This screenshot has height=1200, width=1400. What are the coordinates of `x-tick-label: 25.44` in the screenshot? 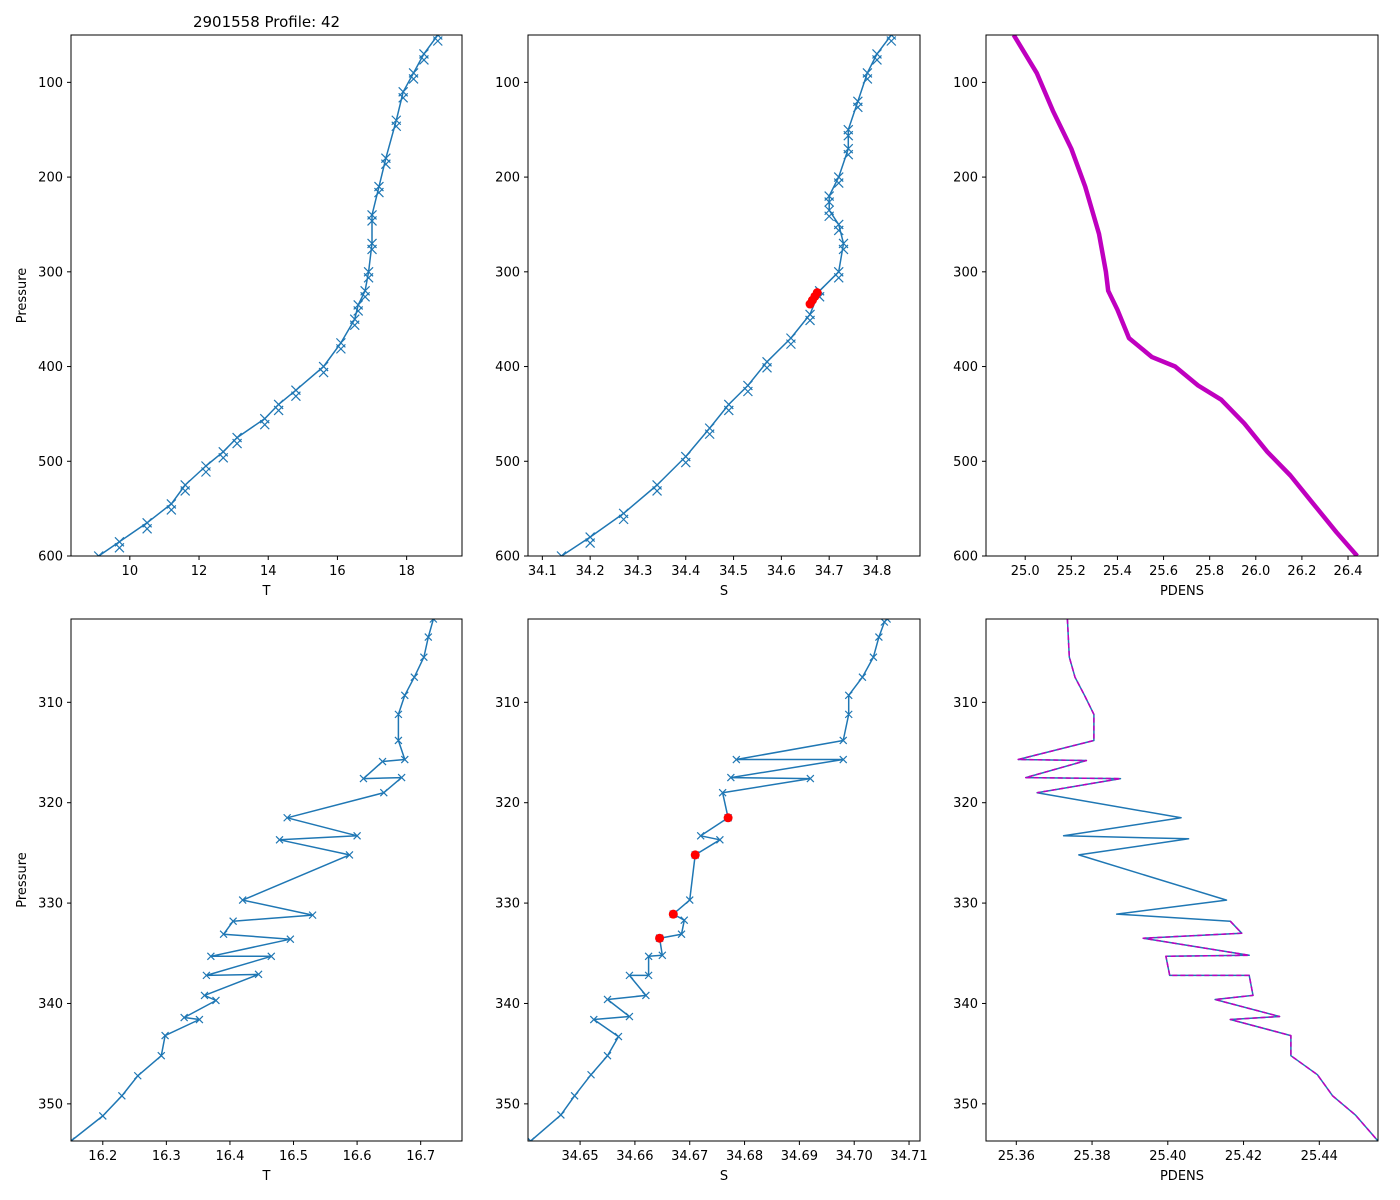 It's located at (1319, 1156).